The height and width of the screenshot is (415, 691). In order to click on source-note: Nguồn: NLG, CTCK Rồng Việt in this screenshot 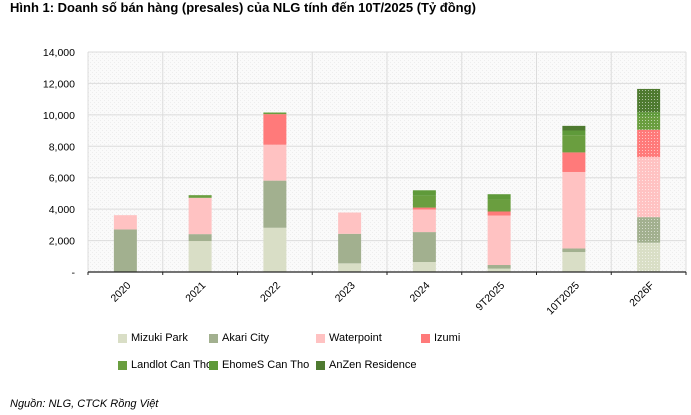, I will do `click(84, 404)`.